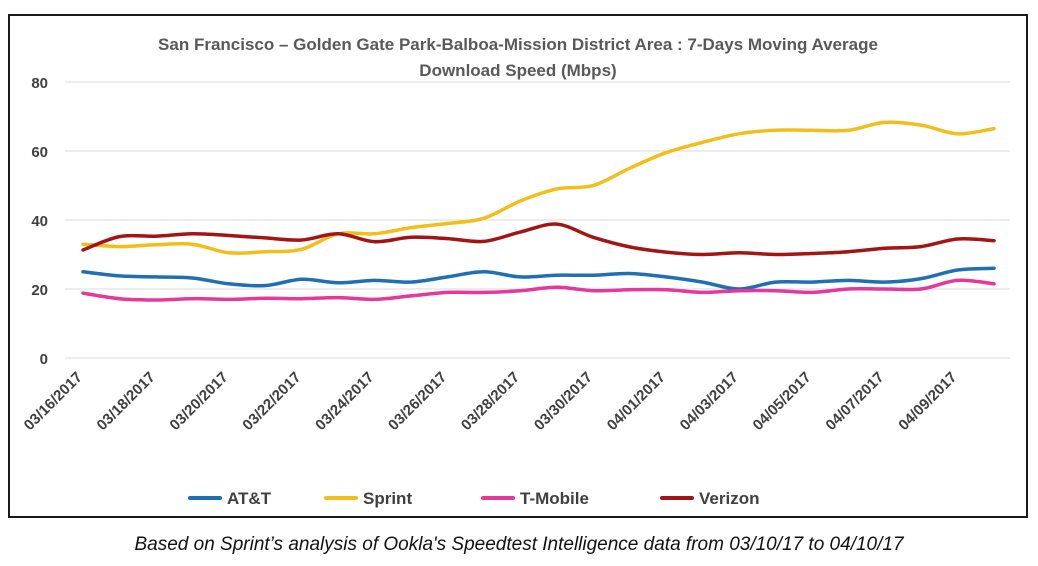 Image resolution: width=1038 pixels, height=566 pixels. What do you see at coordinates (490, 401) in the screenshot?
I see `x-tick-label: 03/28/2017` at bounding box center [490, 401].